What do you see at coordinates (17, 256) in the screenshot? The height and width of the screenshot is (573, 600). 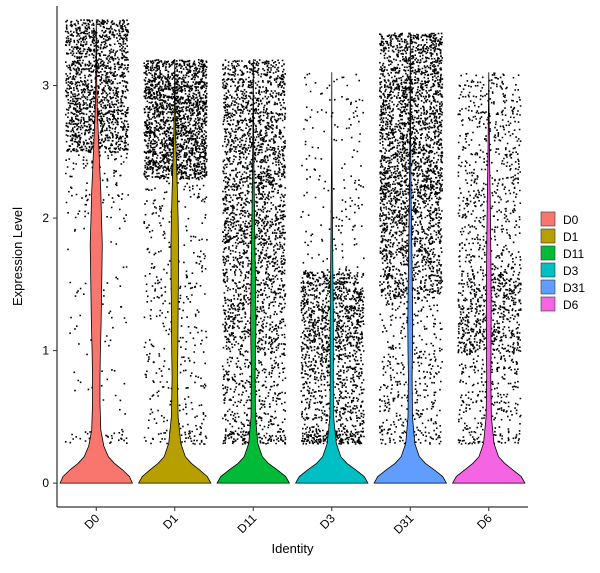 I see `y-axis-title: Expression Level` at bounding box center [17, 256].